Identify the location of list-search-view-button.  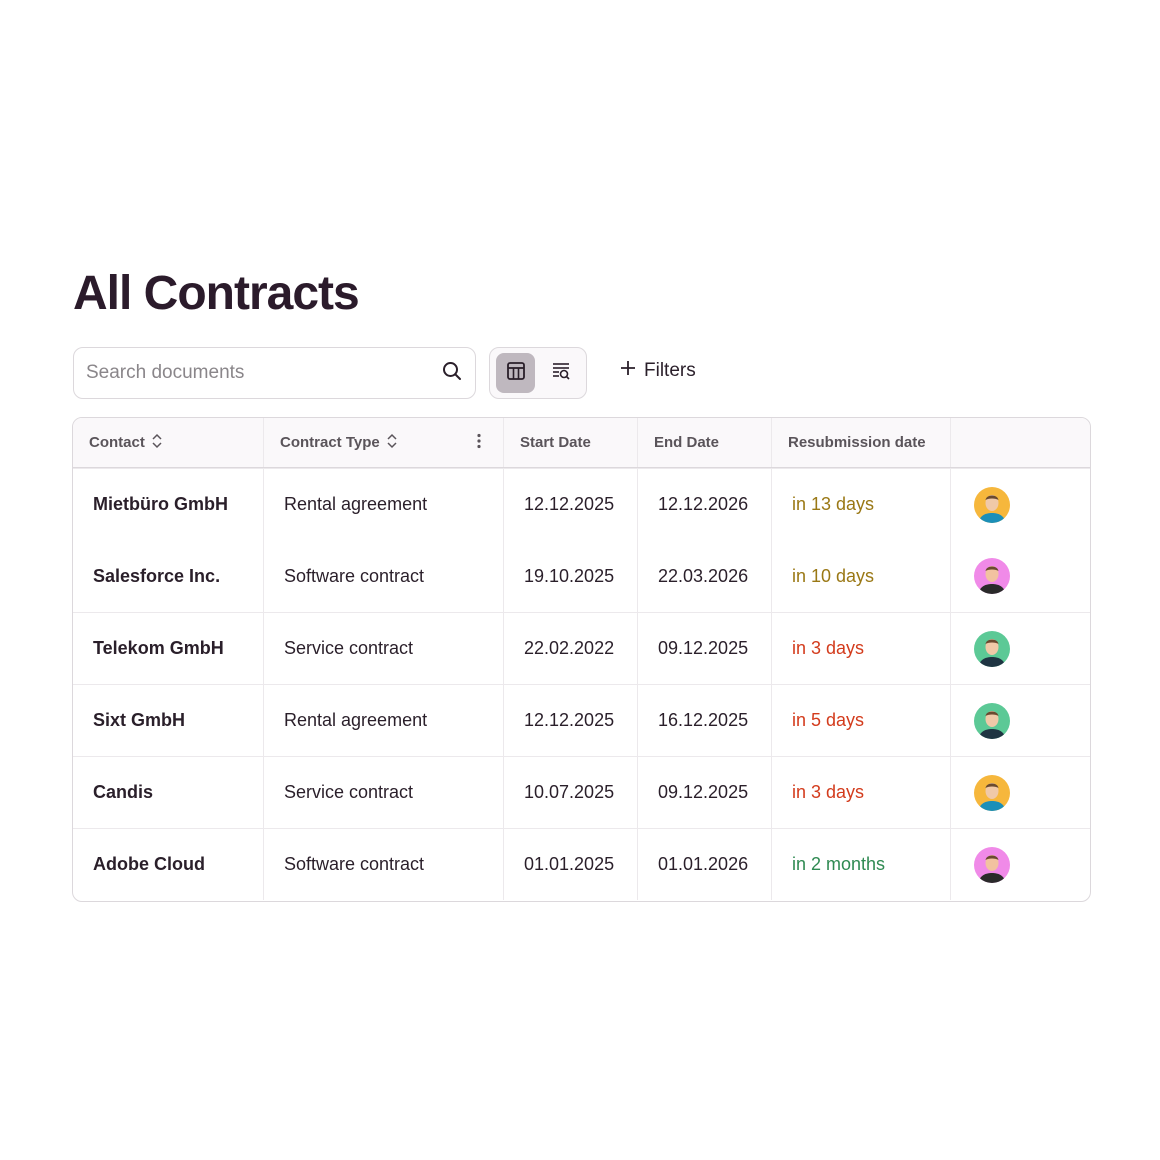
(560, 373).